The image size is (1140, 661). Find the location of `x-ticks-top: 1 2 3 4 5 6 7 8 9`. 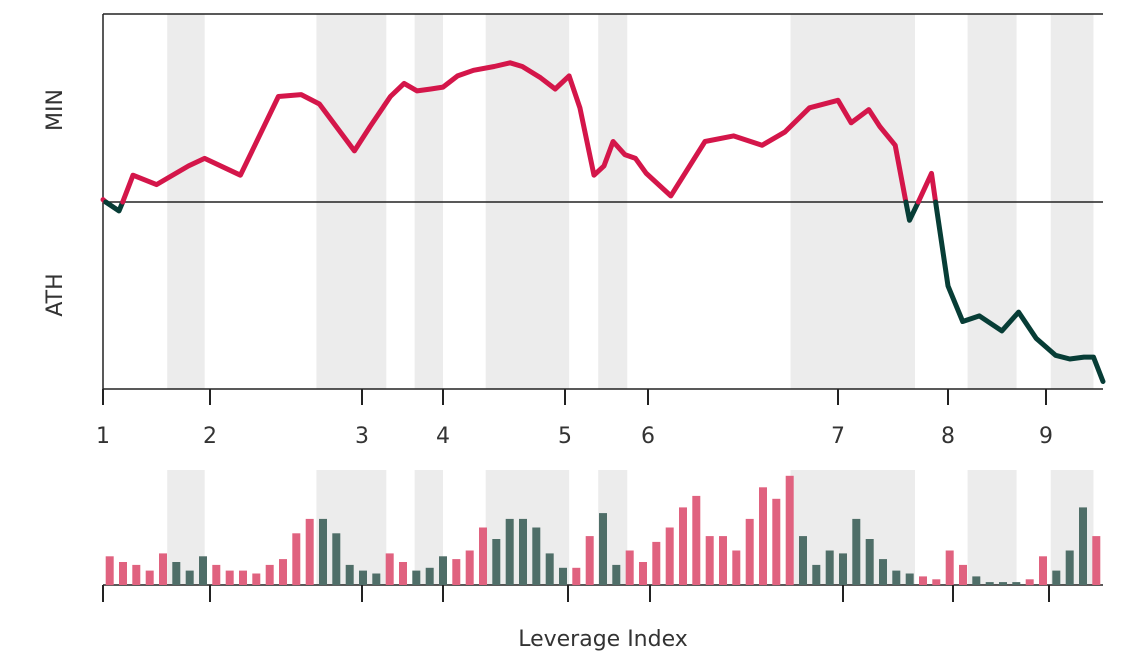

x-ticks-top: 1 2 3 4 5 6 7 8 9 is located at coordinates (574, 419).